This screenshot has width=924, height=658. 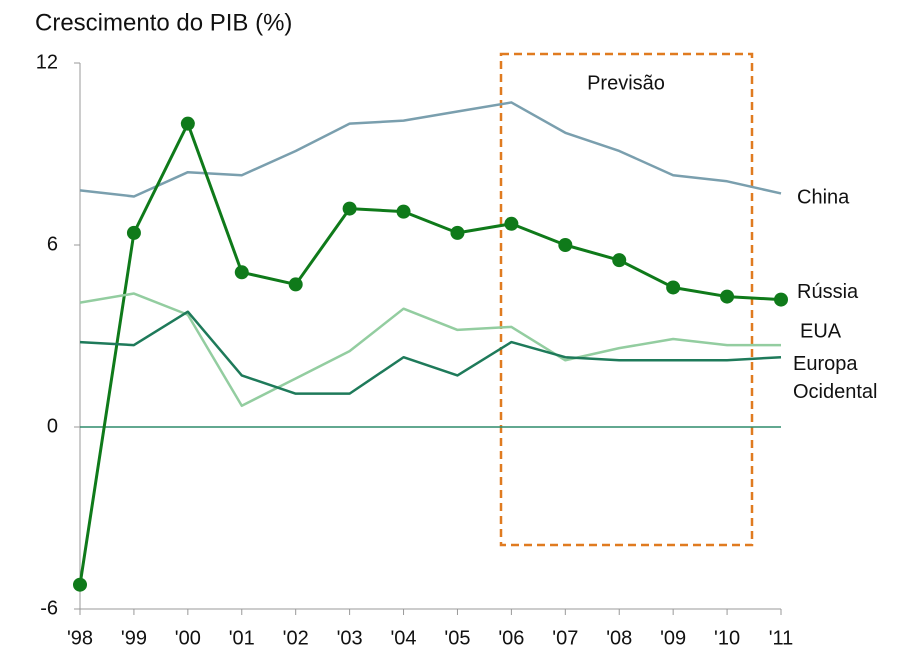 I want to click on x-tick-label: '05, so click(x=457, y=638).